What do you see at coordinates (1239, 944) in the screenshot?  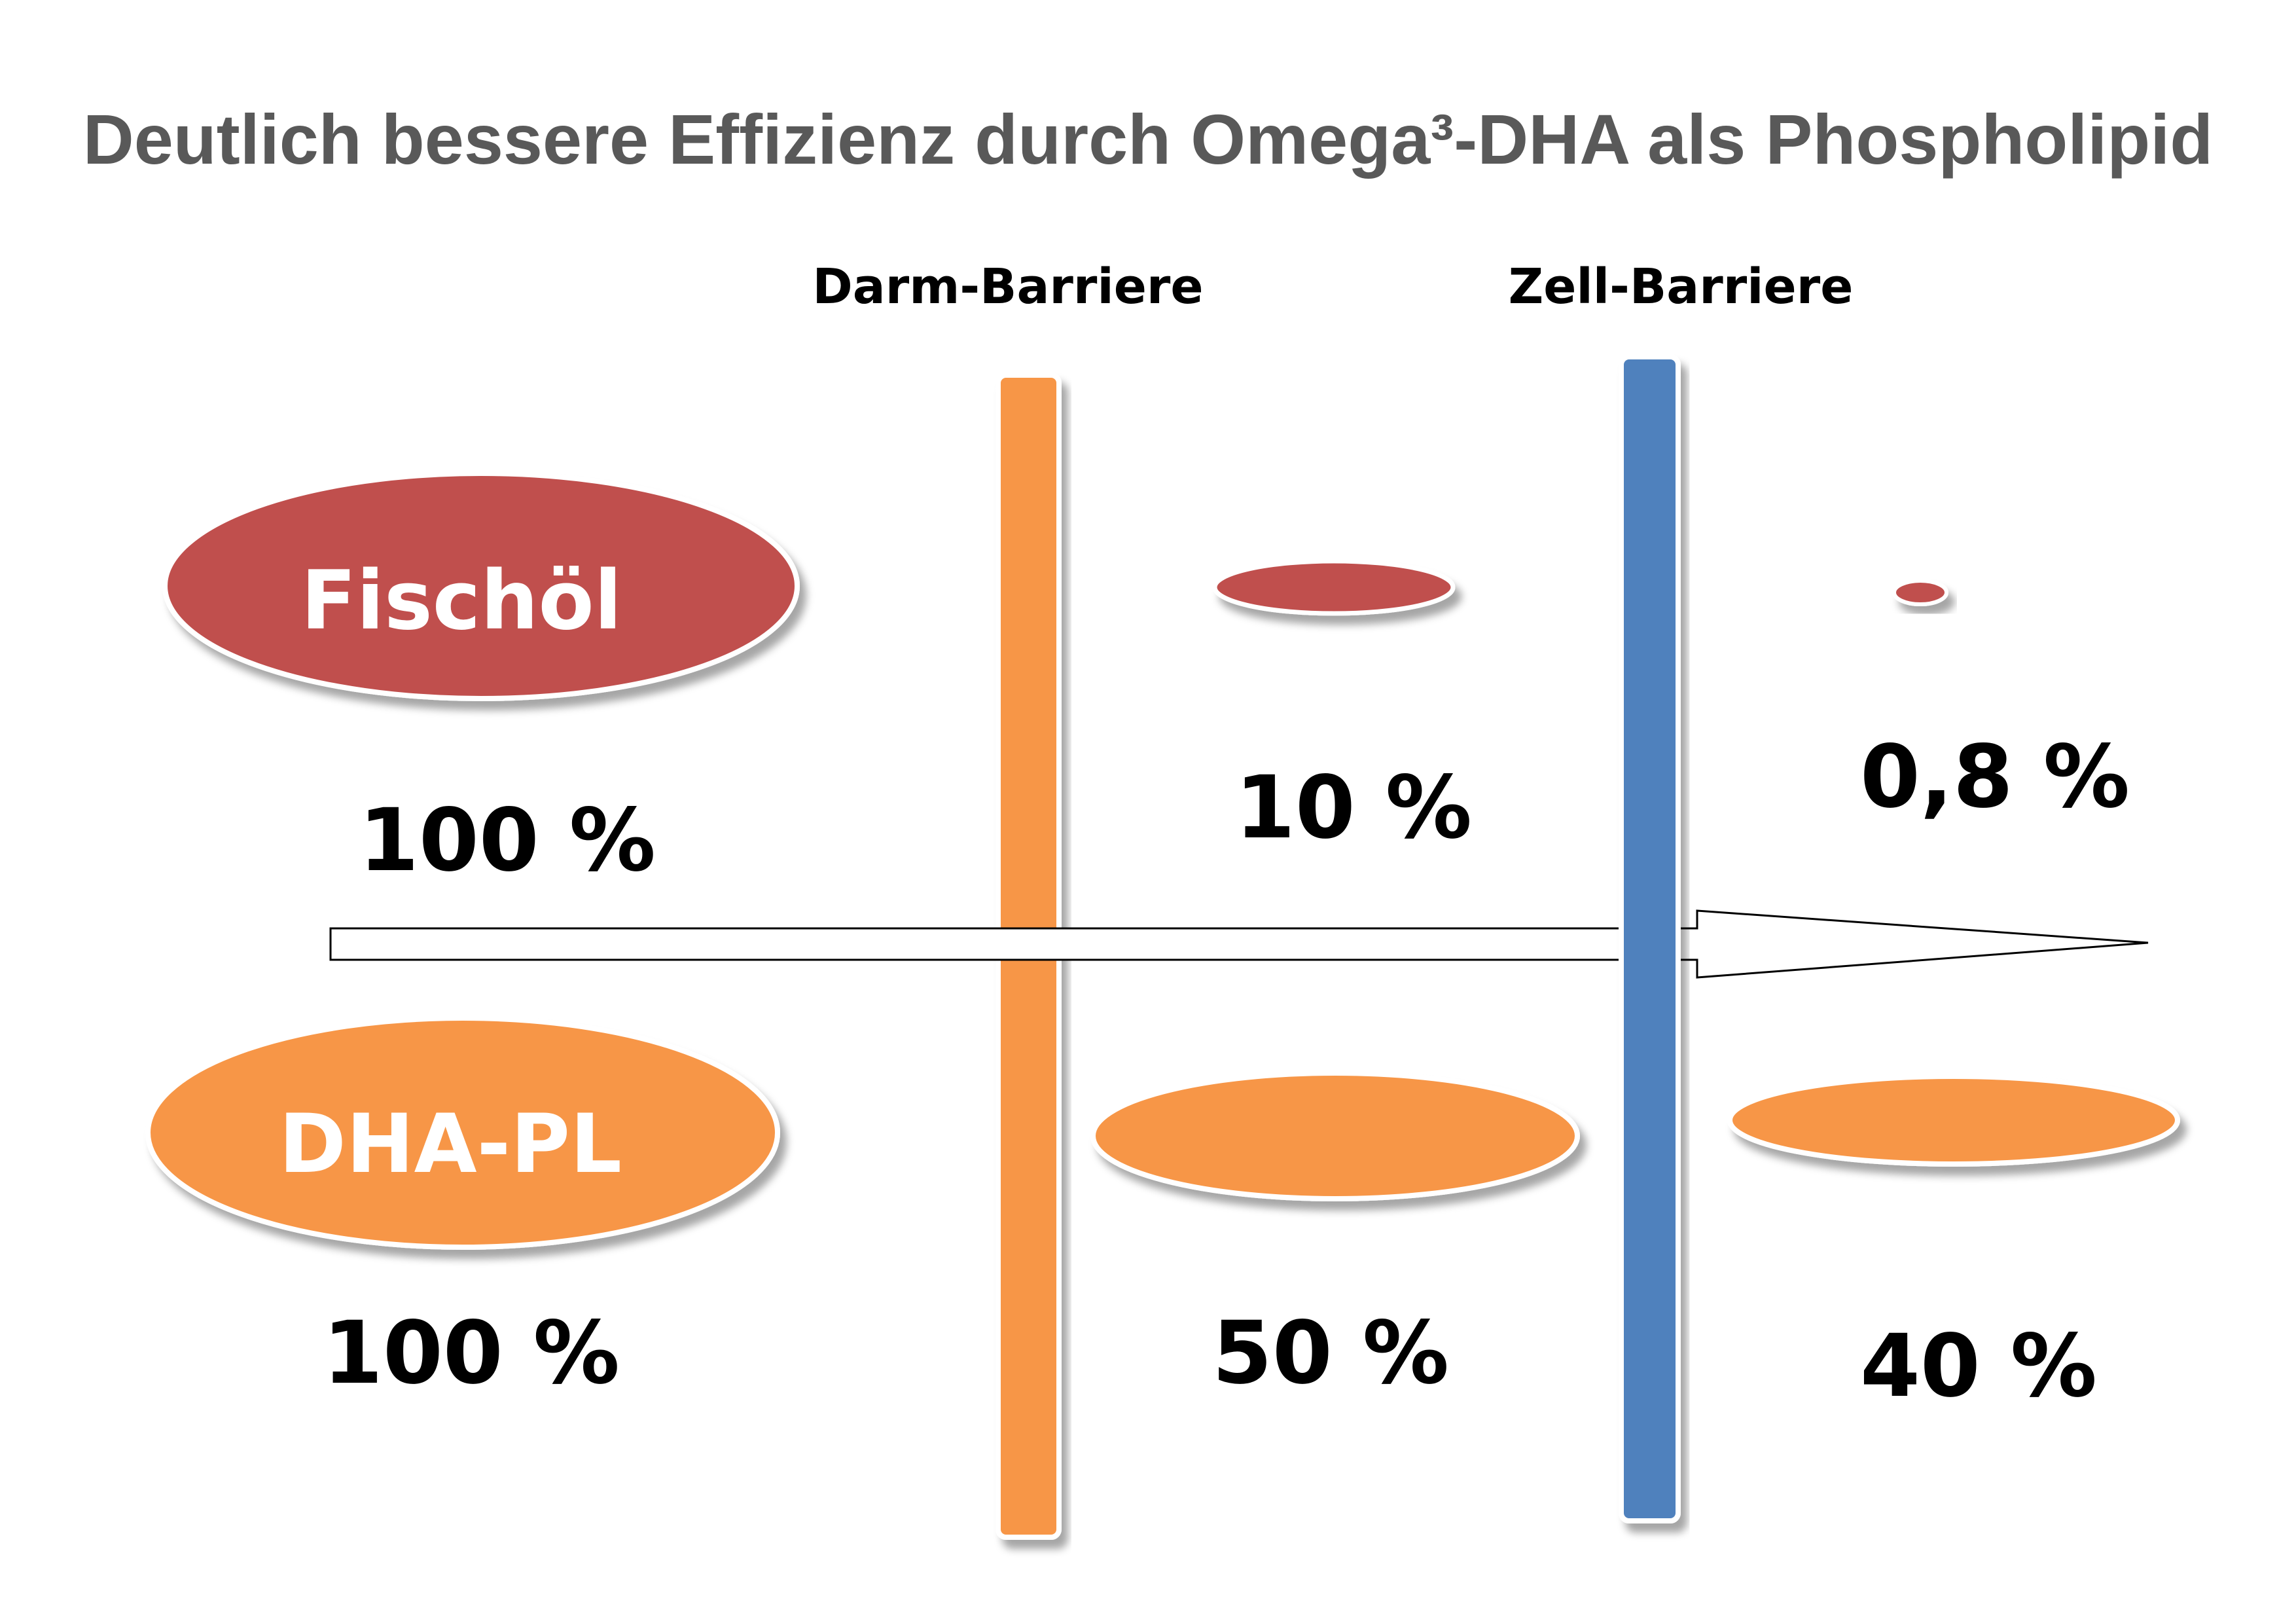 I see `flow-arrow` at bounding box center [1239, 944].